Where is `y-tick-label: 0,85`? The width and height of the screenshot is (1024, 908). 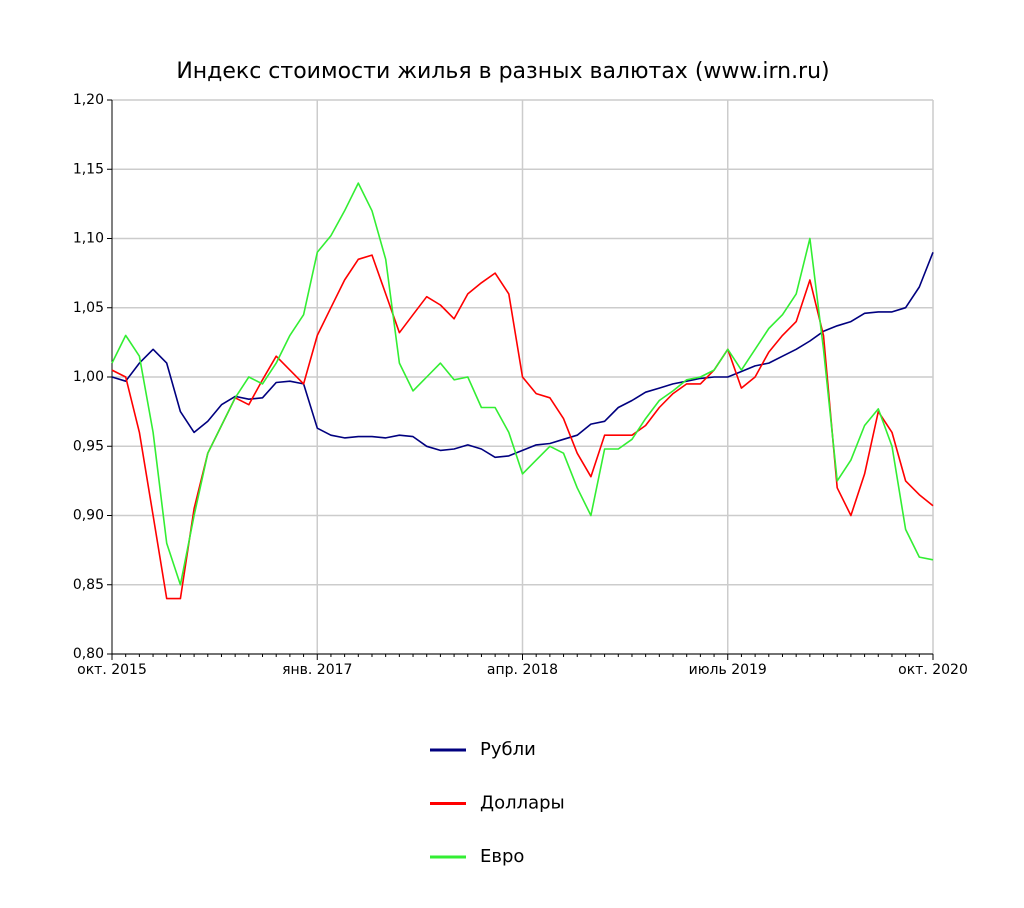
y-tick-label: 0,85 is located at coordinates (88, 585).